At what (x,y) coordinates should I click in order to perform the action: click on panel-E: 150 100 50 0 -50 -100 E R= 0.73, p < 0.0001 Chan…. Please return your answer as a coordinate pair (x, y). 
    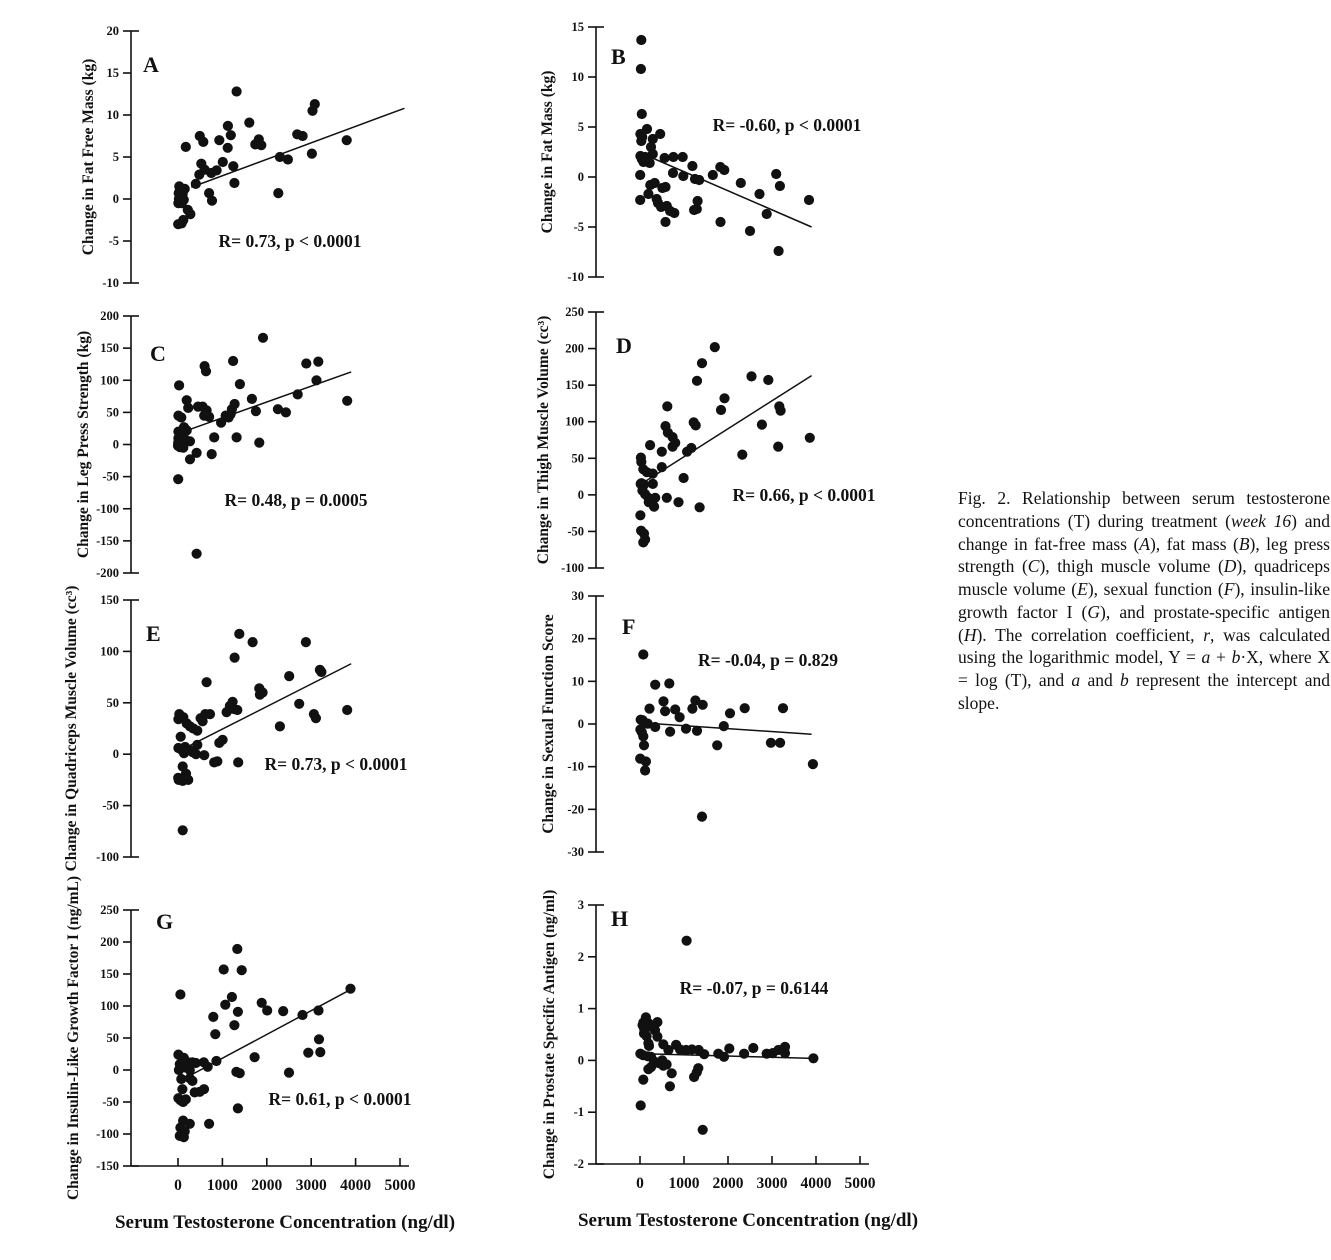
    Looking at the image, I should click on (235, 729).